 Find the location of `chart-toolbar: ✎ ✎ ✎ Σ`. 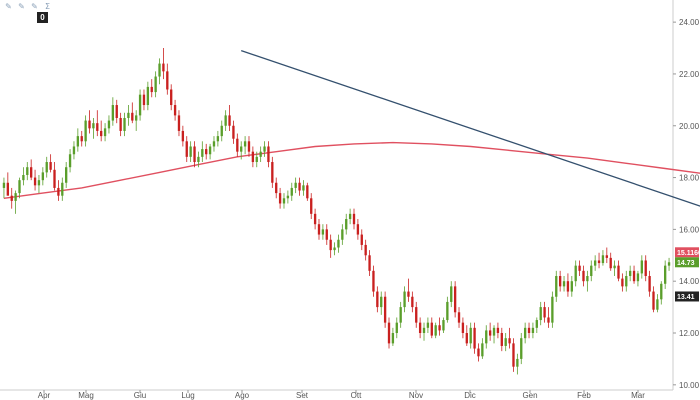

chart-toolbar: ✎ ✎ ✎ Σ is located at coordinates (28, 7).